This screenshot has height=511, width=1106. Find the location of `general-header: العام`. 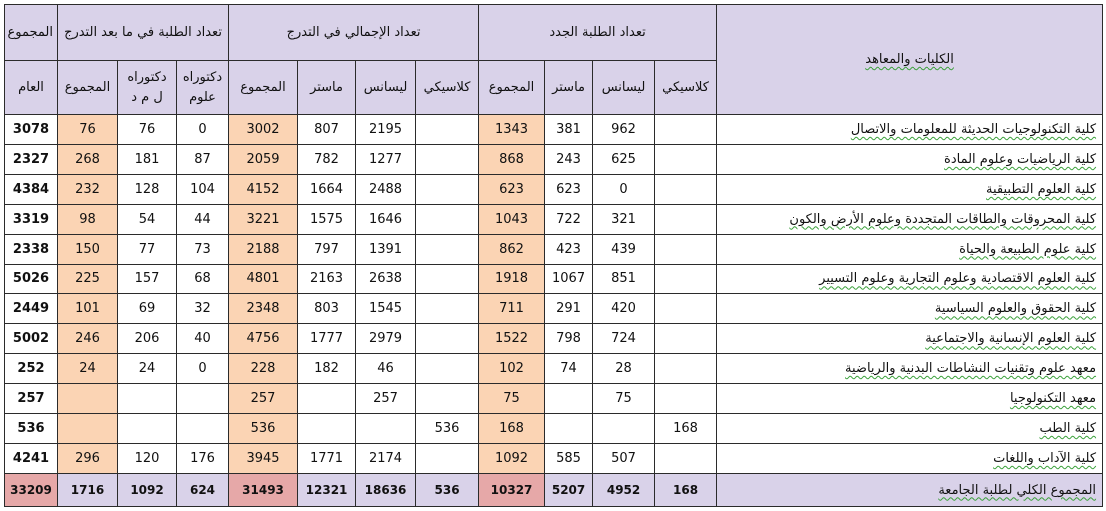

general-header: العام is located at coordinates (31, 87).